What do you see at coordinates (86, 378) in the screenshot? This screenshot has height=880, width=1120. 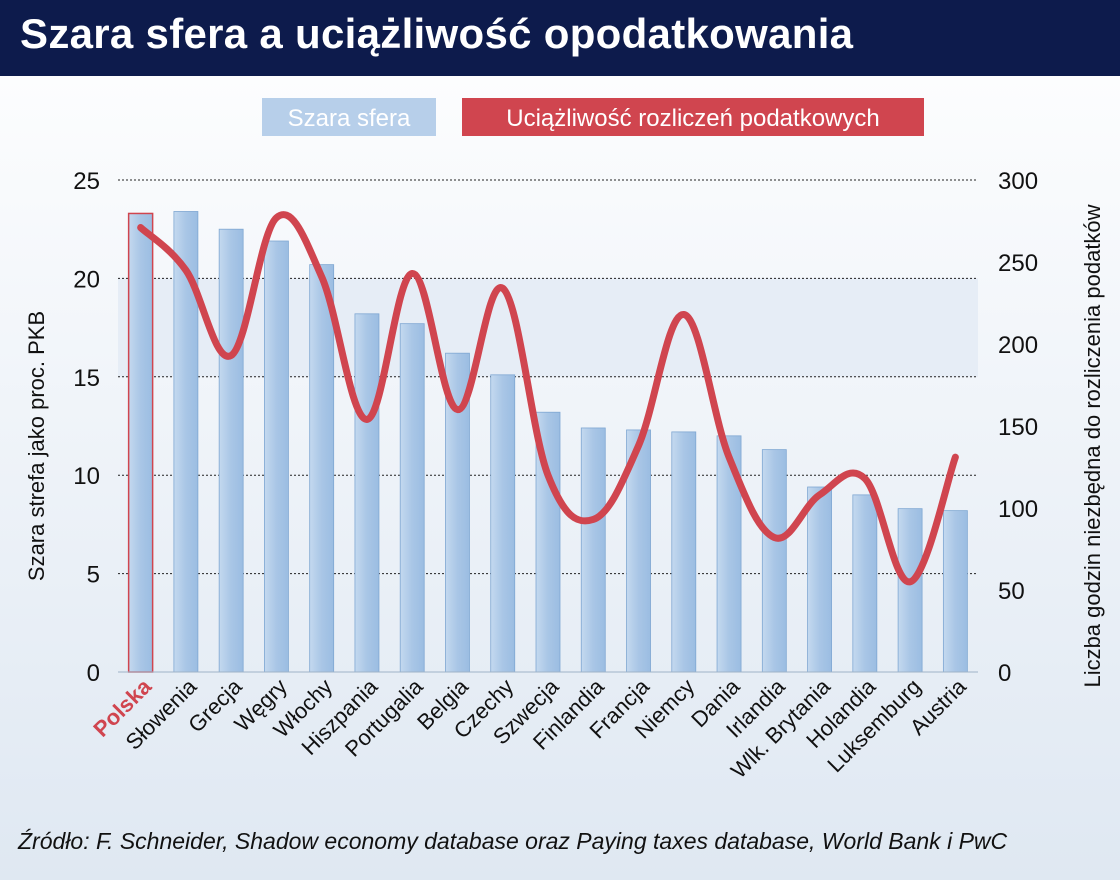 I see `y-left-tick-label: 15` at bounding box center [86, 378].